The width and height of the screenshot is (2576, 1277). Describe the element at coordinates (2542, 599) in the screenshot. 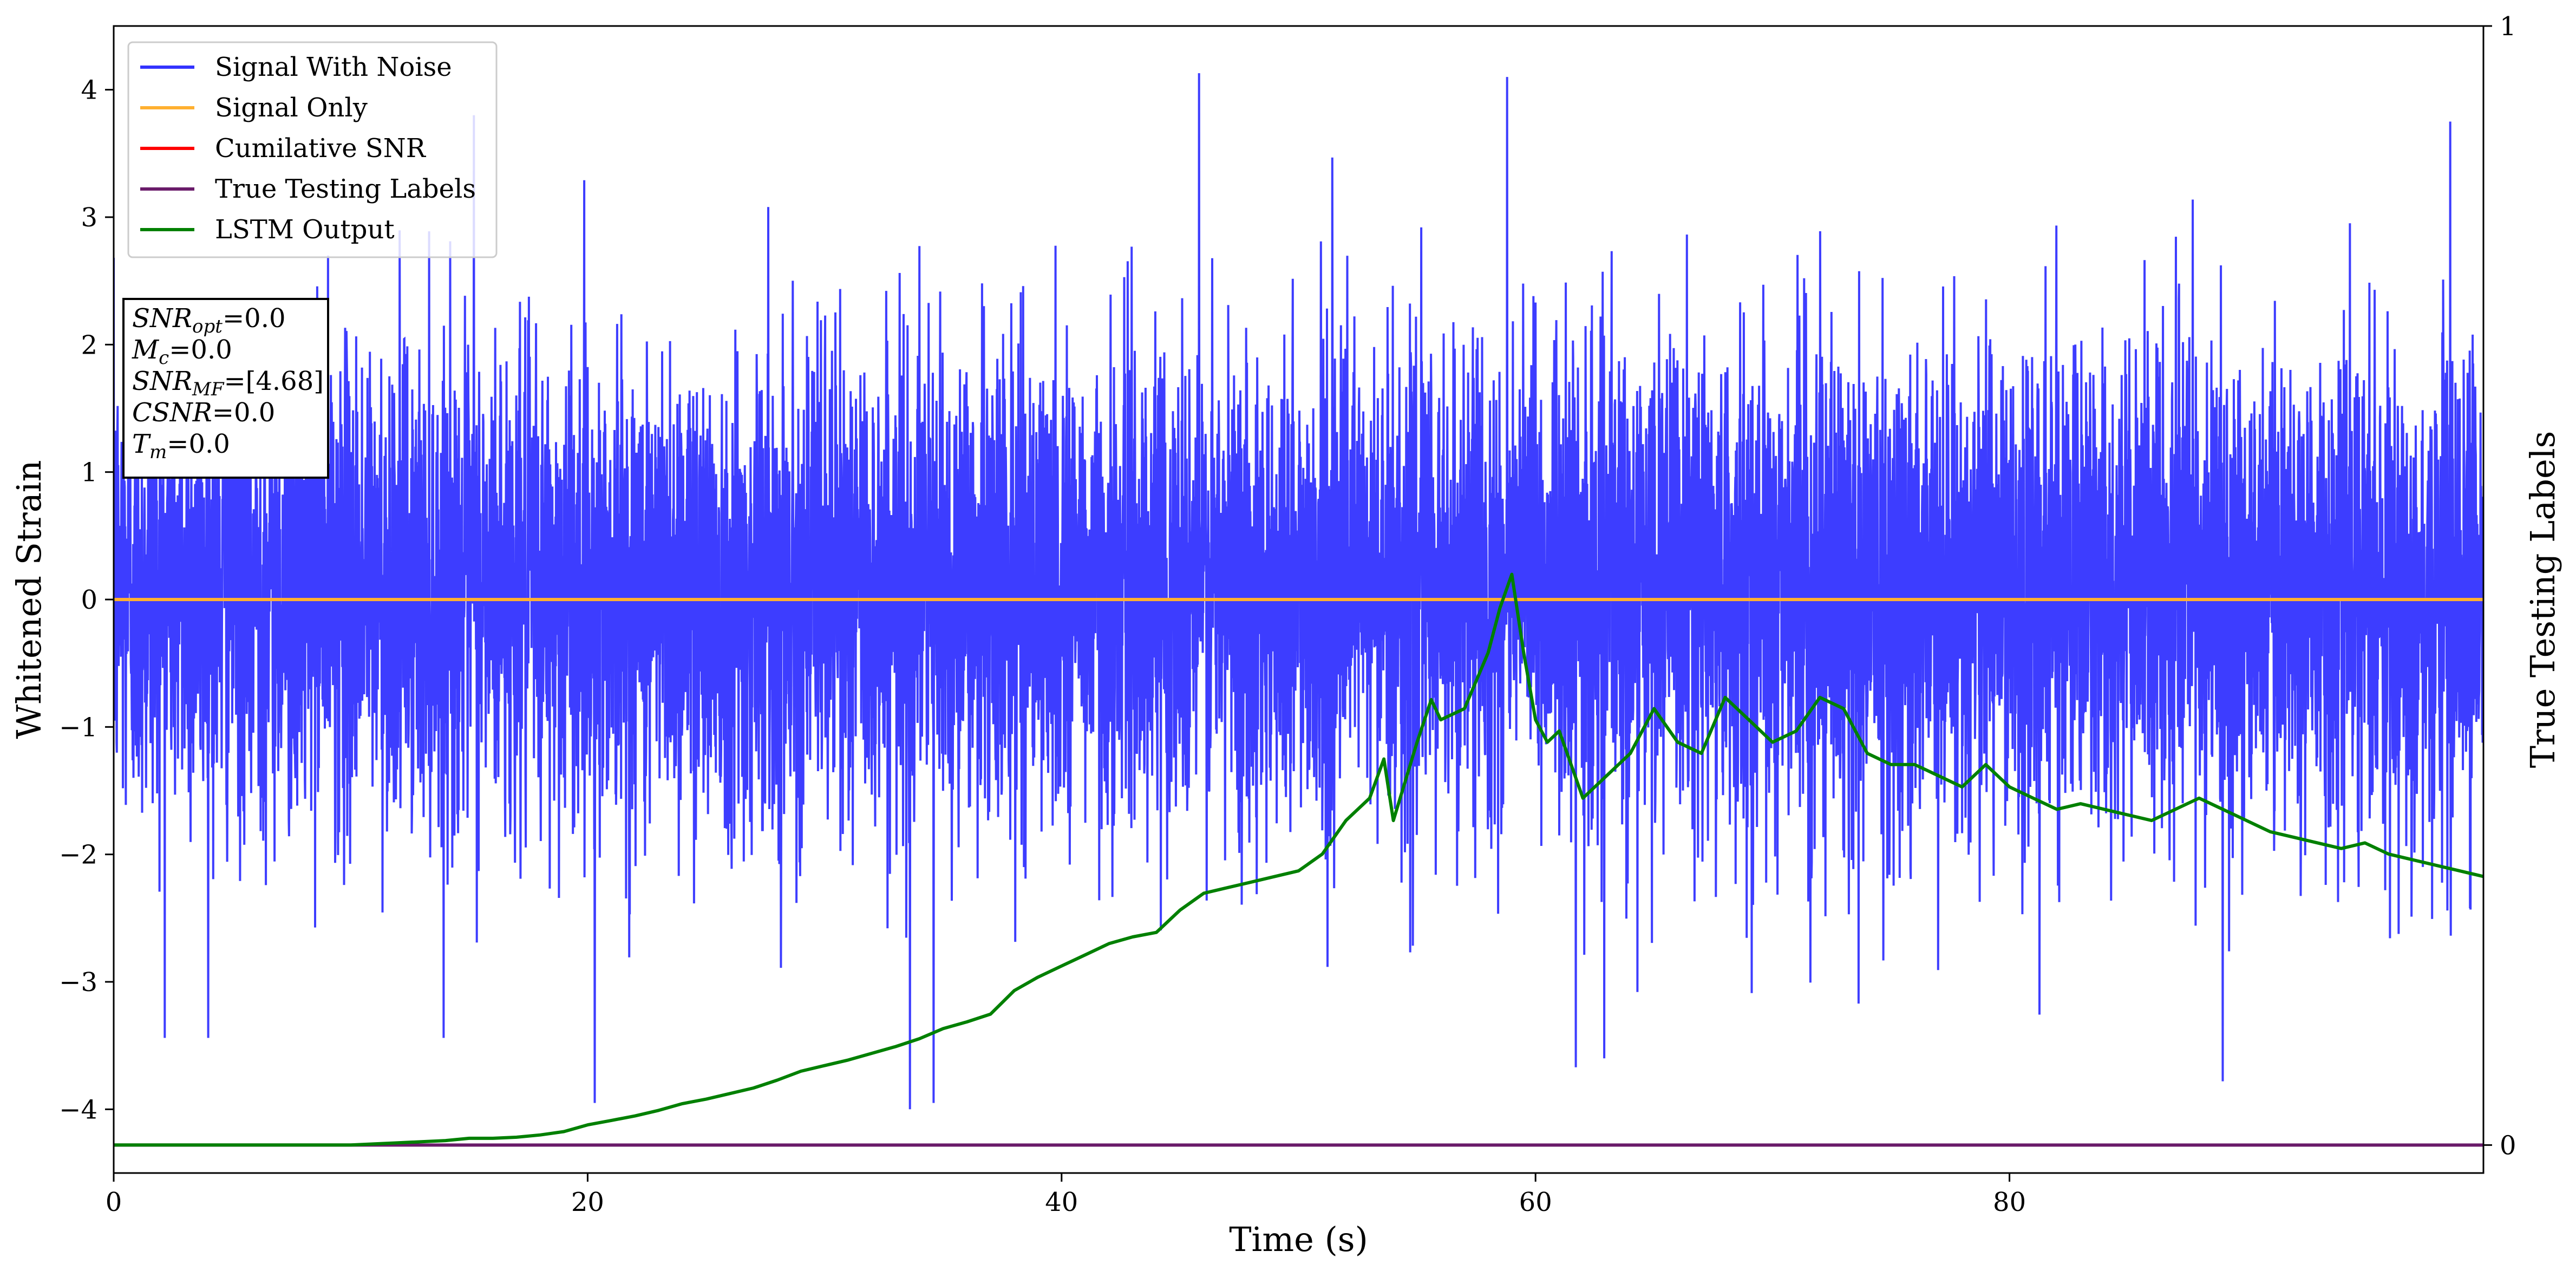

I see `y2-axis-label: True Testing Labels` at that location.